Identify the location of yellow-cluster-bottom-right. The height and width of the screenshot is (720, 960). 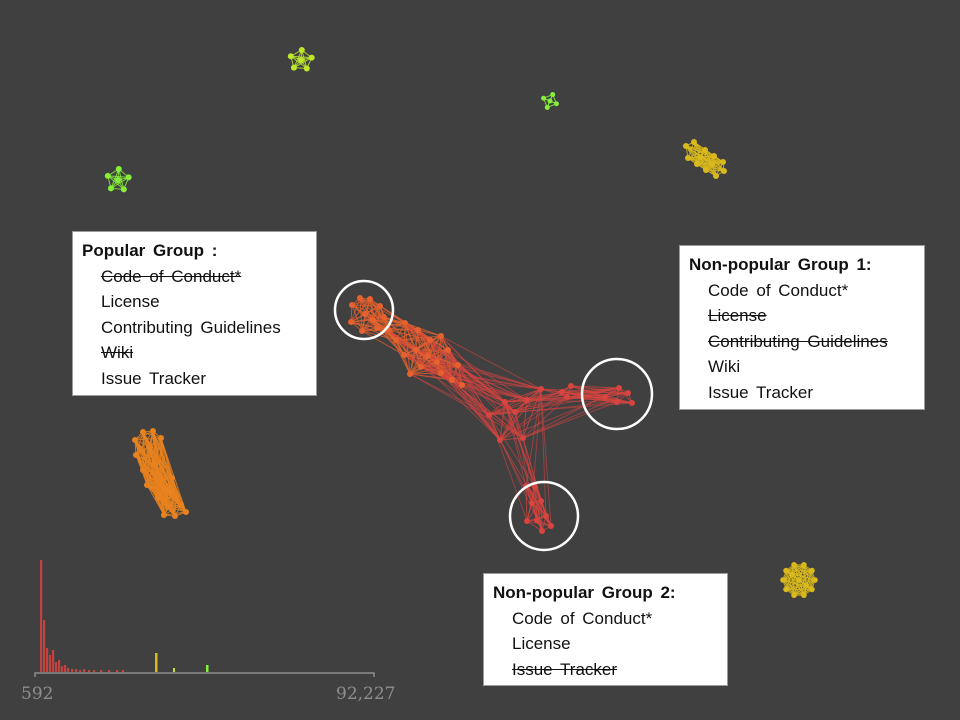
(799, 580).